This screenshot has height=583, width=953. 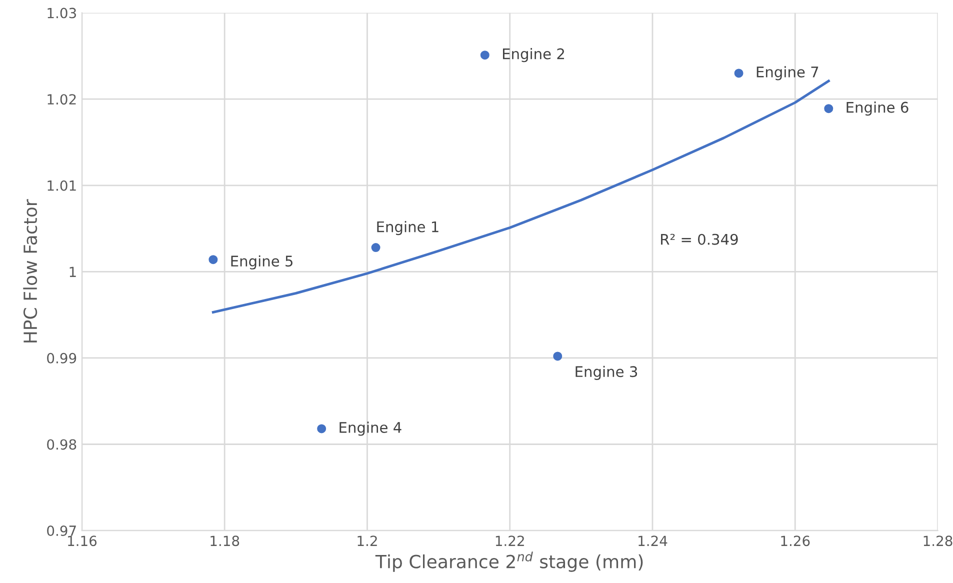 What do you see at coordinates (62, 185) in the screenshot?
I see `y-tick-label: 1.01` at bounding box center [62, 185].